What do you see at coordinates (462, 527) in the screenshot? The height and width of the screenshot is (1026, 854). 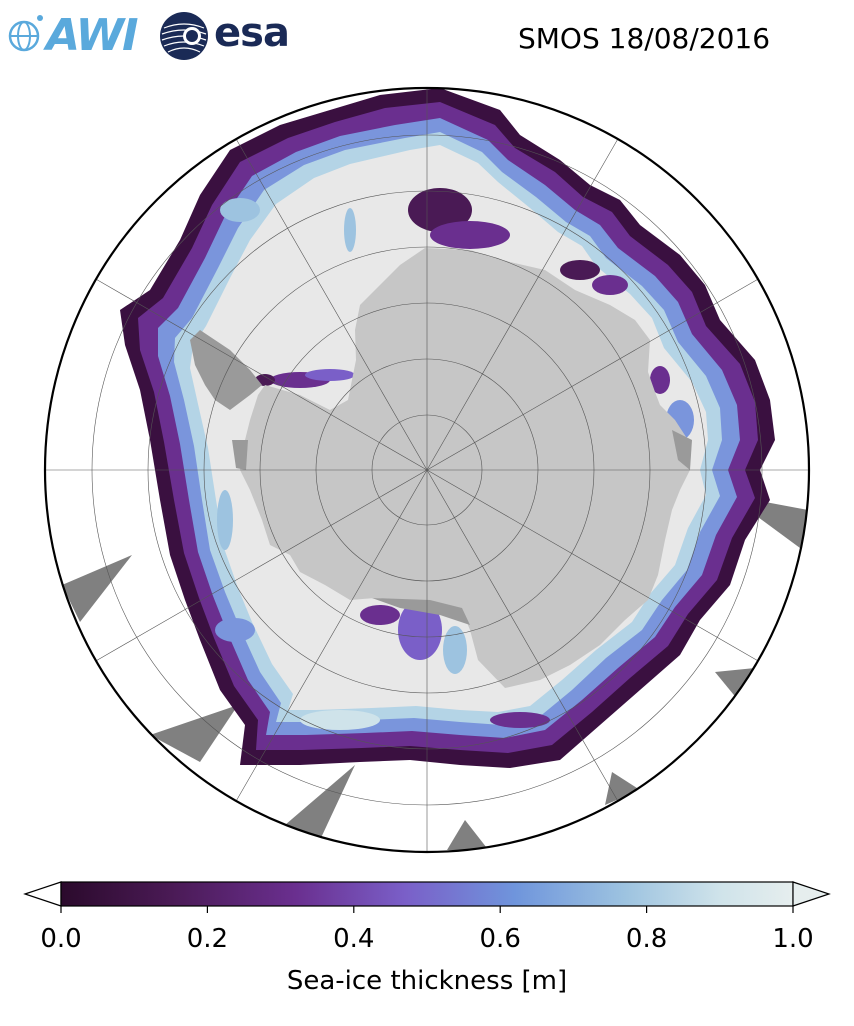 I see `ice-shelves` at bounding box center [462, 527].